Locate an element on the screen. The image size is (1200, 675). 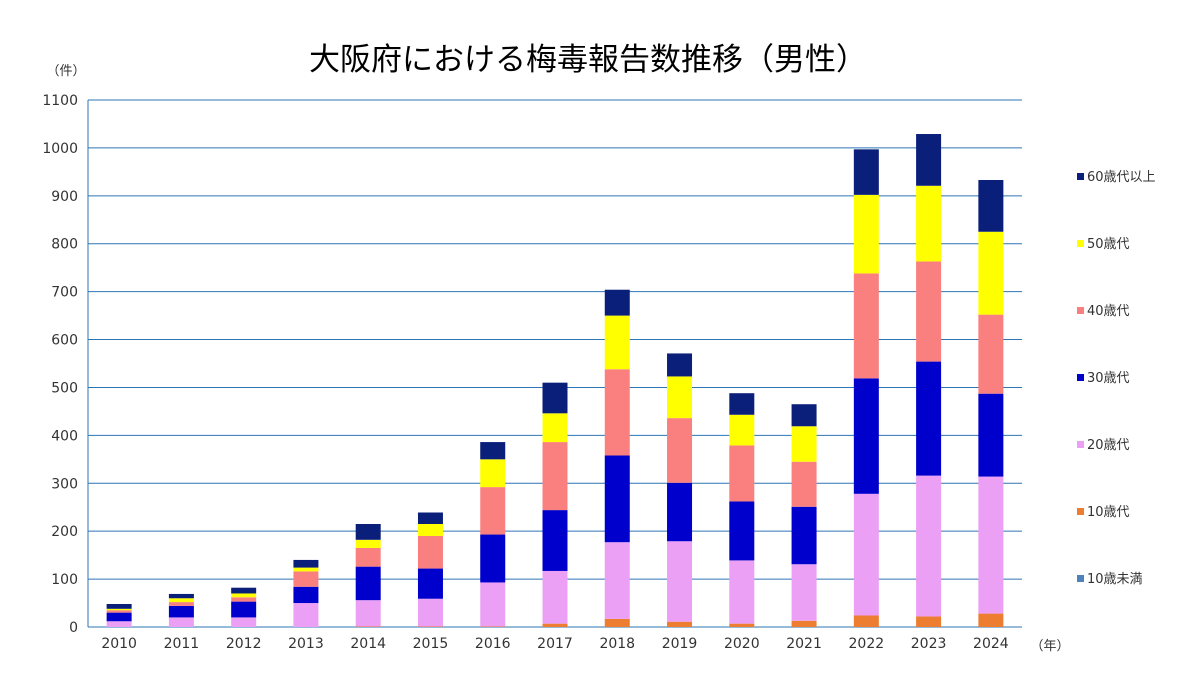
x-tick-label: 2019 is located at coordinates (680, 644).